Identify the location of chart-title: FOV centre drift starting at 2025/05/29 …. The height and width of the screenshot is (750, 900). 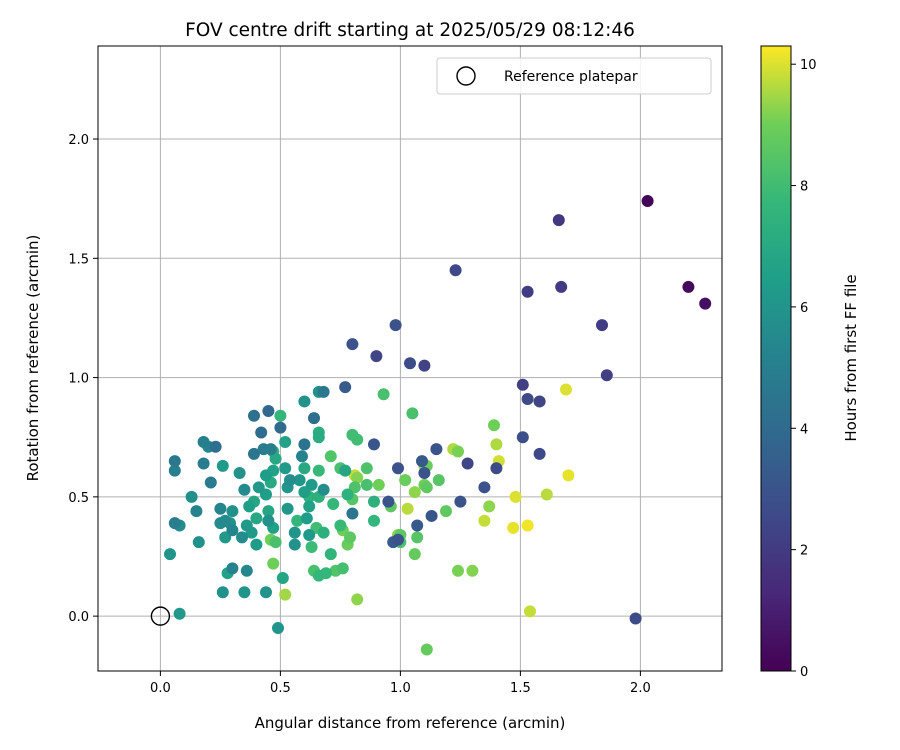
(410, 30).